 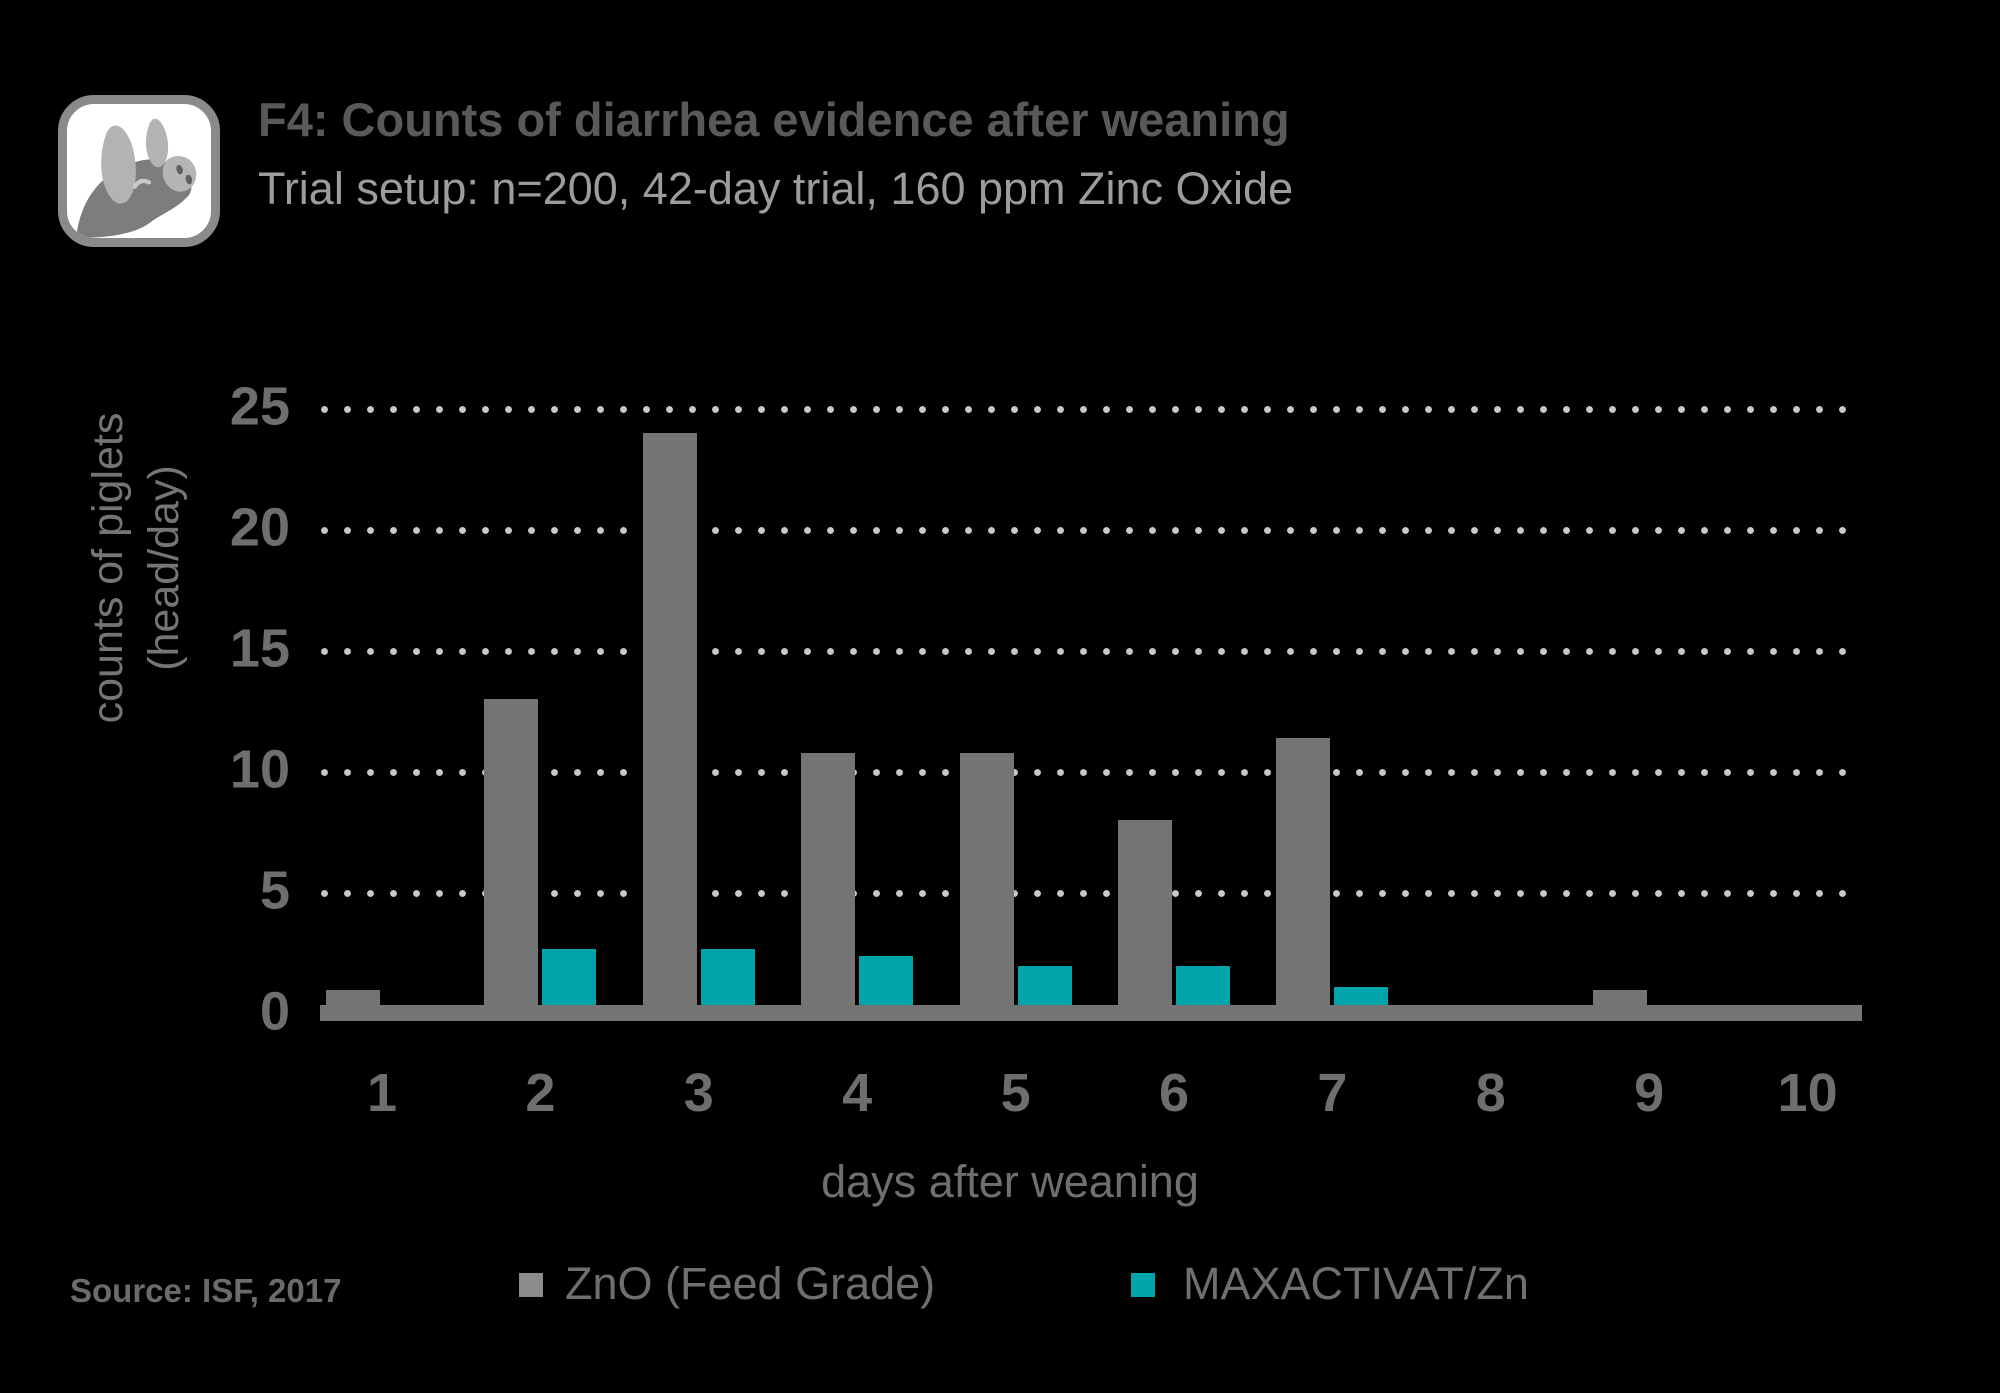 What do you see at coordinates (857, 1093) in the screenshot?
I see `x-tick-label-4: 4` at bounding box center [857, 1093].